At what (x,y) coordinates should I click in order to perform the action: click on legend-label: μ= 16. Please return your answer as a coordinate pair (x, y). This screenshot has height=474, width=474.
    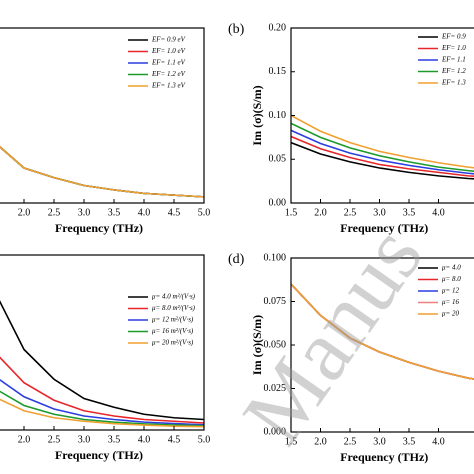
    Looking at the image, I should click on (450, 302).